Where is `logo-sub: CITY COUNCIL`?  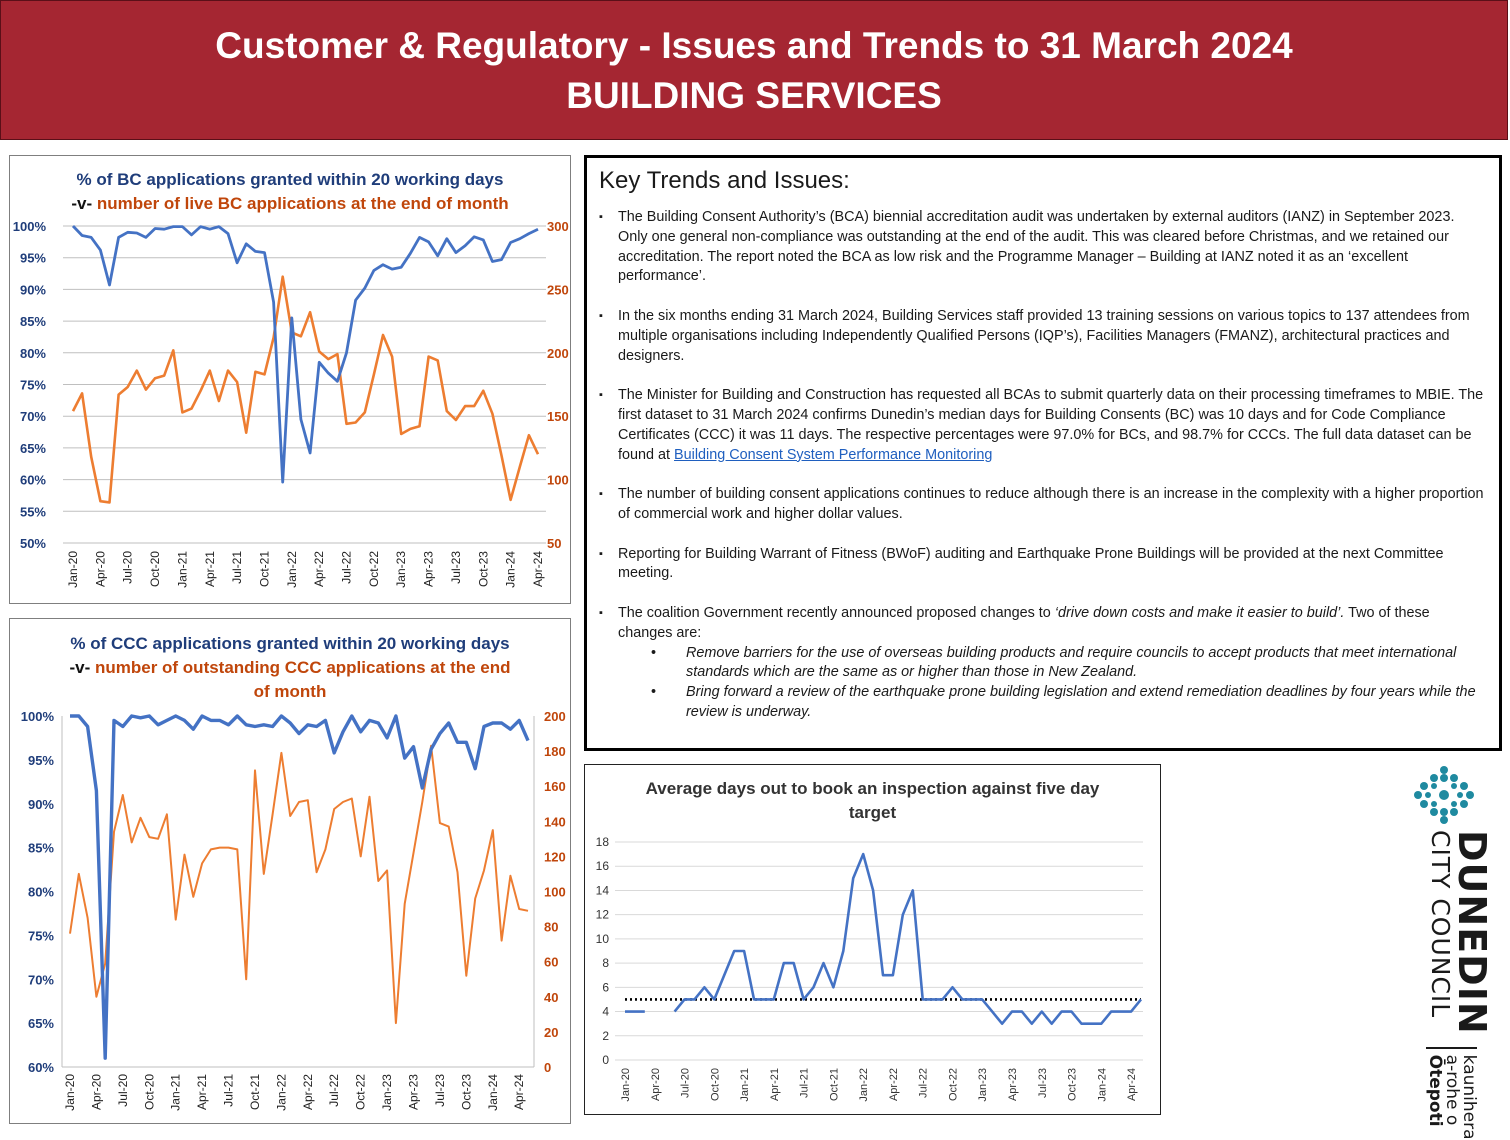
logo-sub: CITY COUNCIL is located at coordinates (1440, 924).